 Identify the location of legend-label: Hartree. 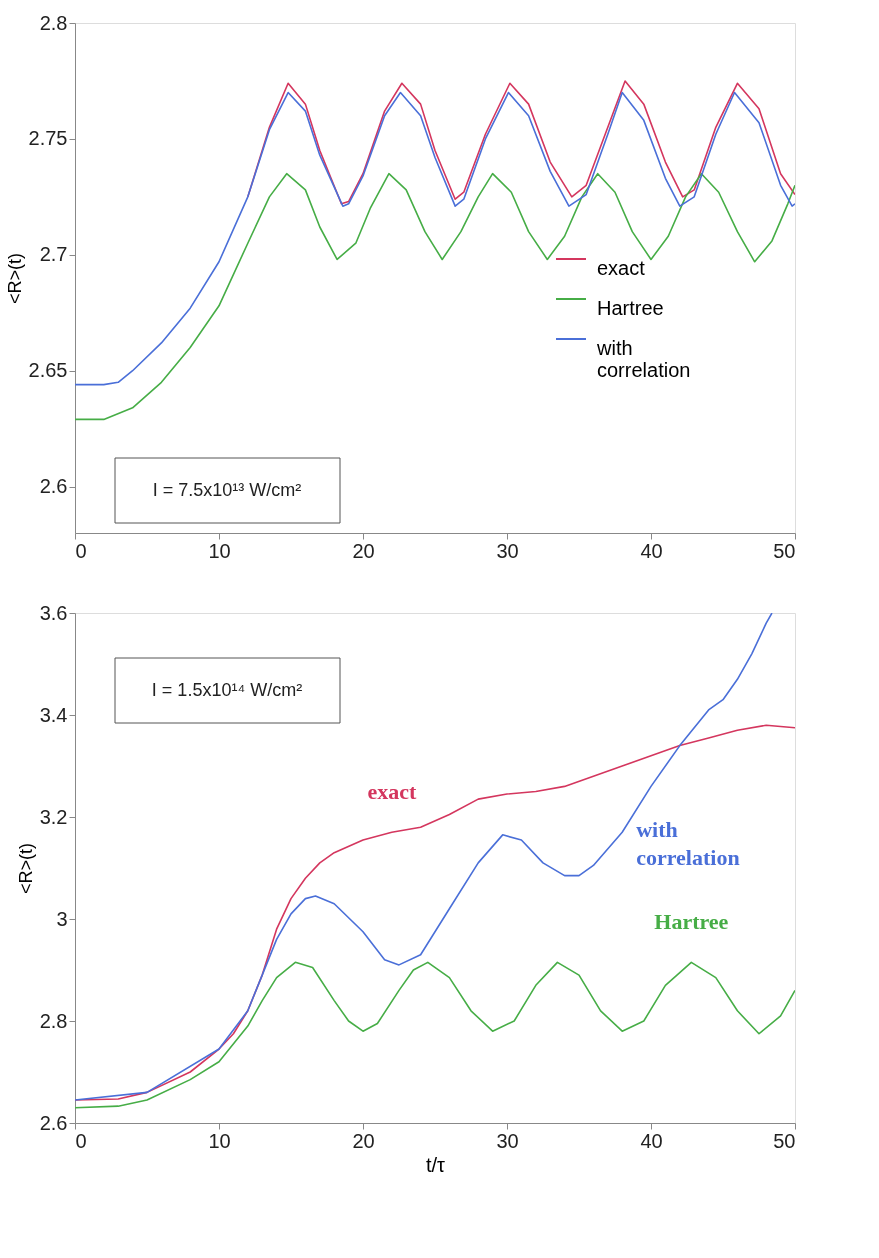
(630, 308).